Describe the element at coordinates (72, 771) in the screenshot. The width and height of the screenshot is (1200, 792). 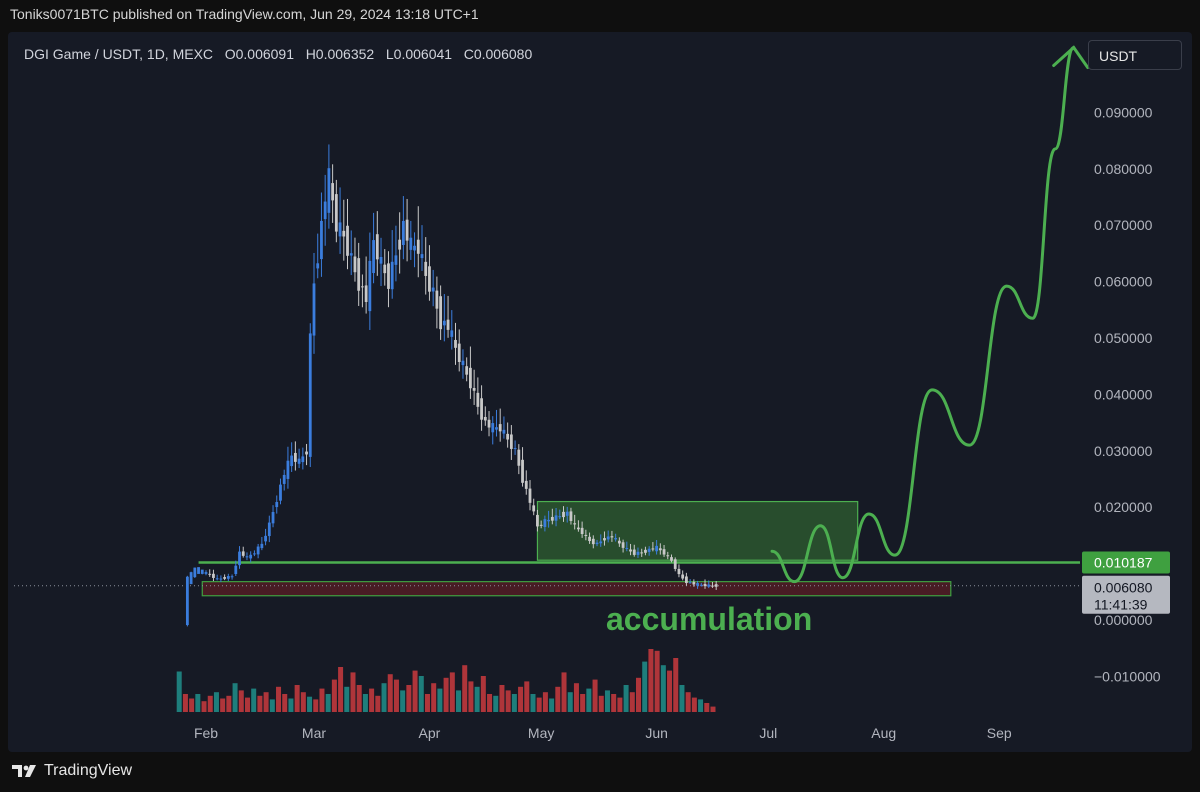
I see `tradingview-logo: TradingView` at that location.